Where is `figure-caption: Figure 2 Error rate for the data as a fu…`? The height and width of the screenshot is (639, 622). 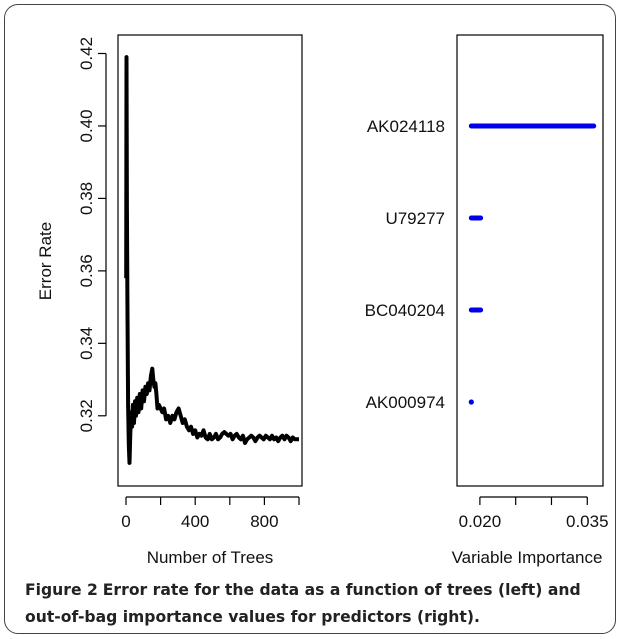 figure-caption: Figure 2 Error rate for the data as a fu… is located at coordinates (320, 604).